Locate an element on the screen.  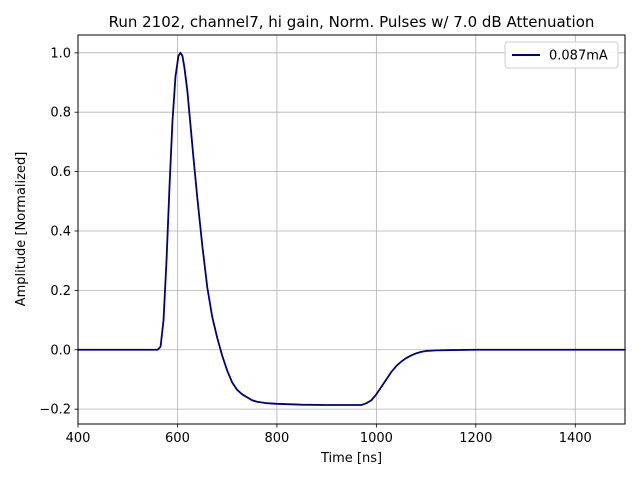
x-tick-label: 400 is located at coordinates (78, 438).